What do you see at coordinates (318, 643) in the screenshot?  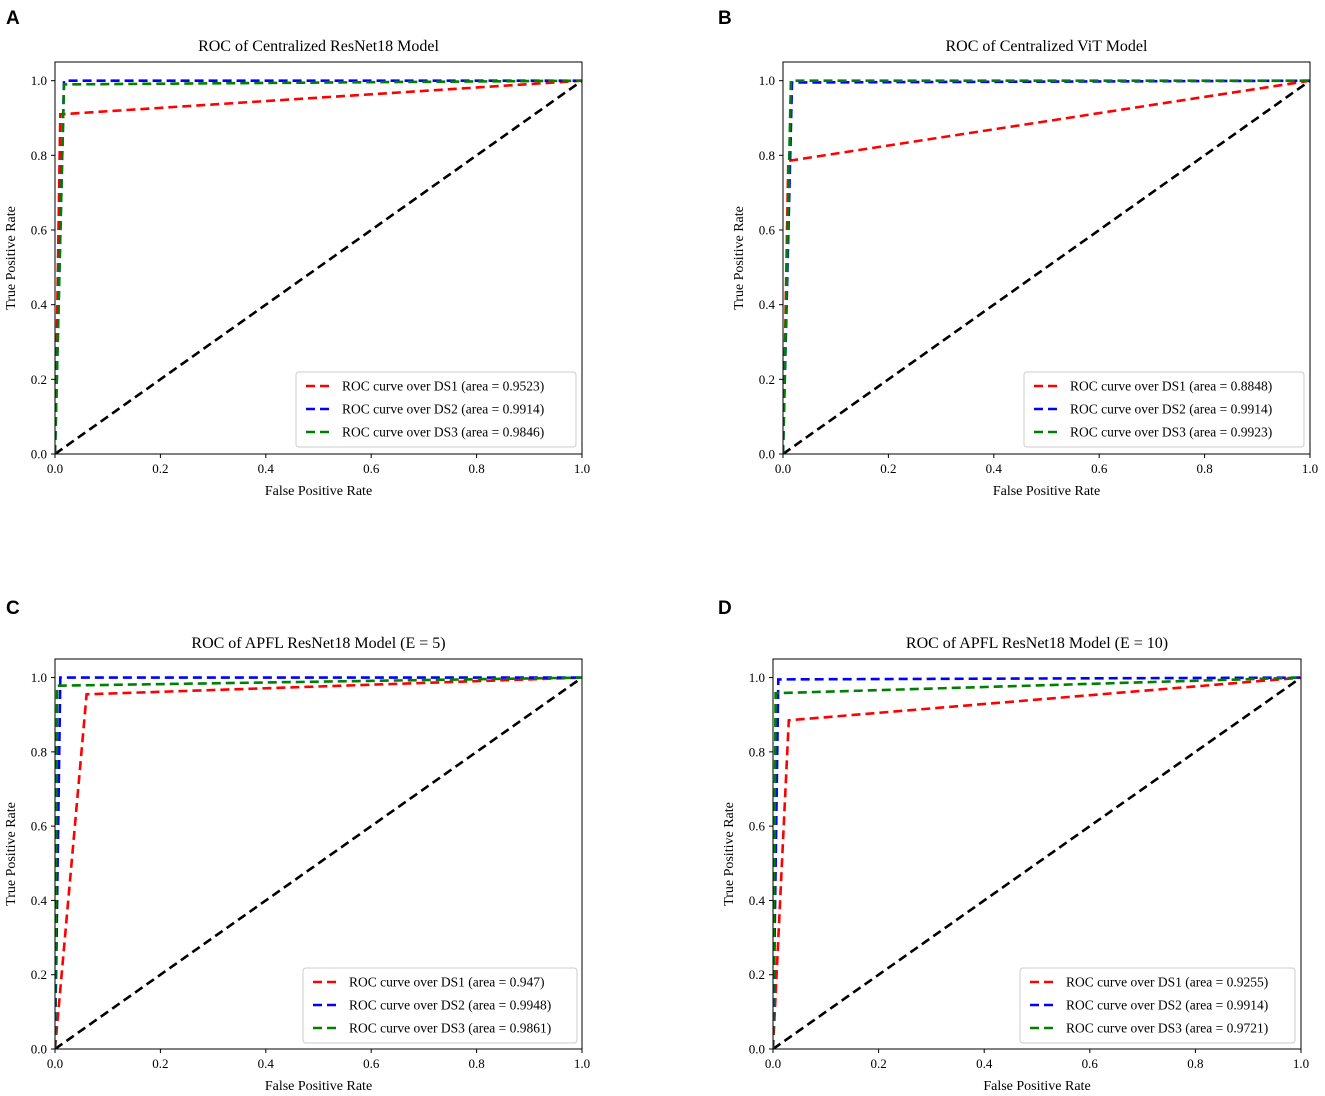 I see `chart-title: ROC of APFL ResNet18 Model (E = 5)` at bounding box center [318, 643].